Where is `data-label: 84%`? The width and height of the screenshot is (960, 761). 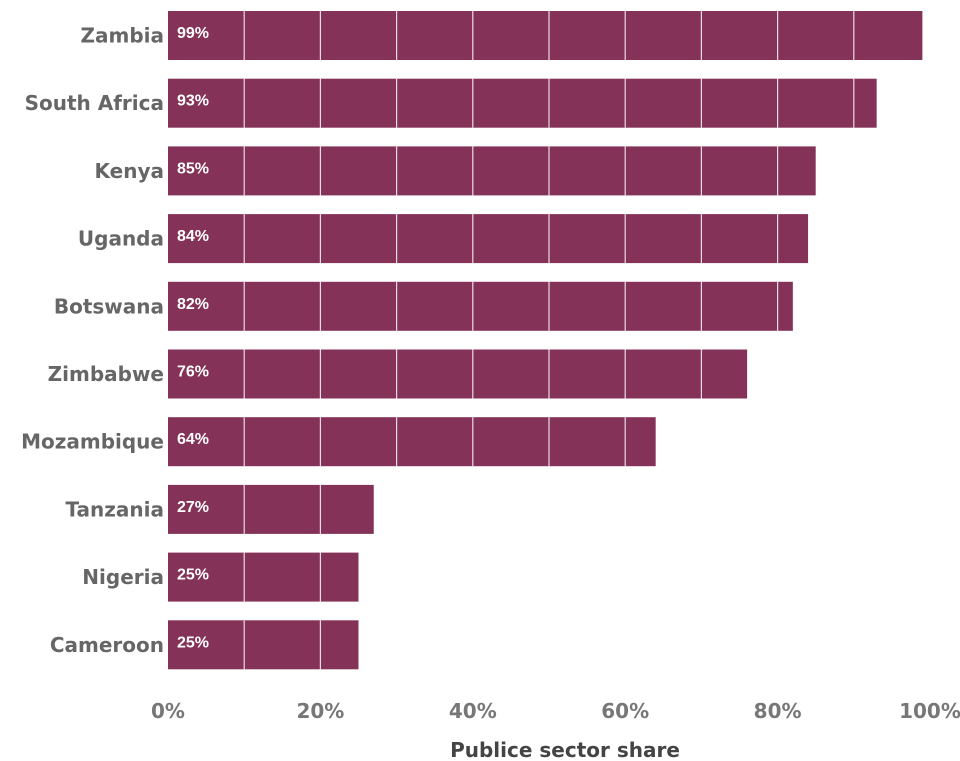 data-label: 84% is located at coordinates (193, 236).